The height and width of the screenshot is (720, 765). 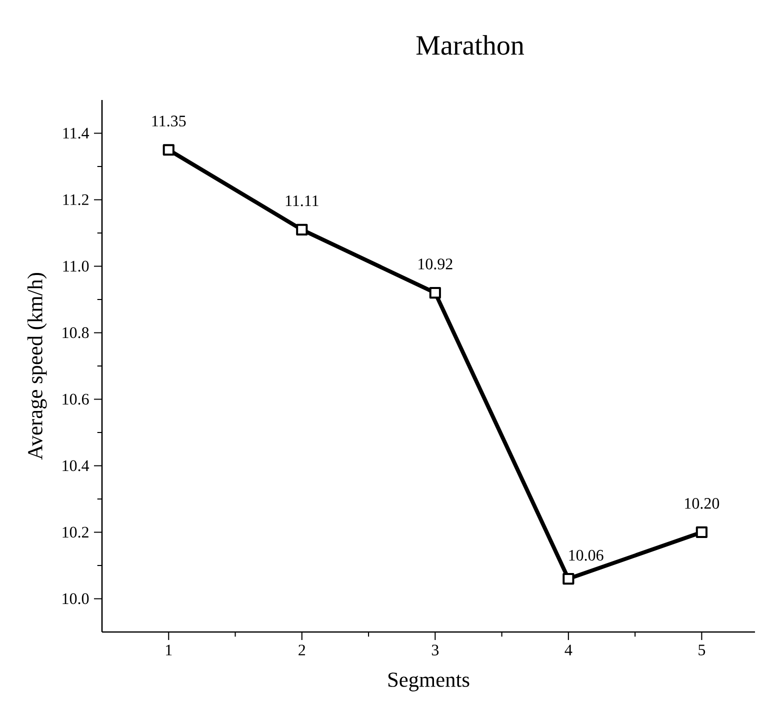 I want to click on x-tick-label: 2, so click(x=302, y=650).